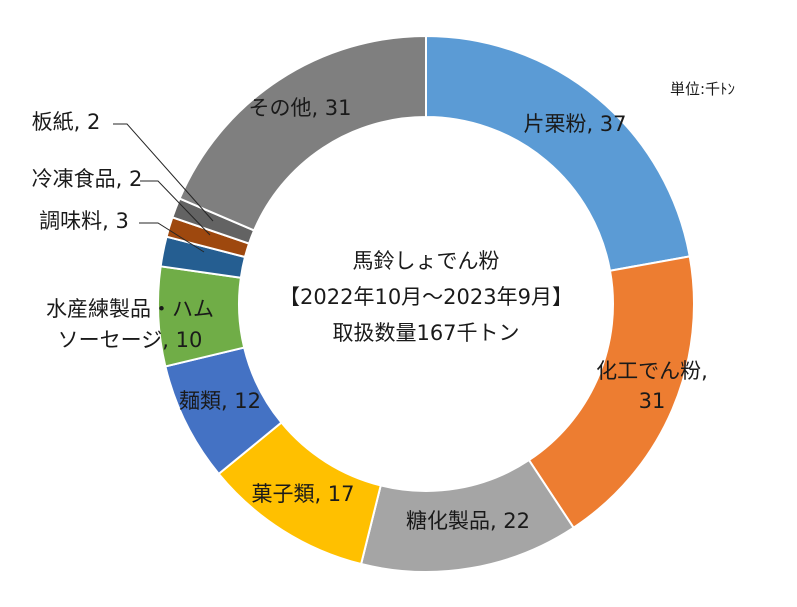 The height and width of the screenshot is (607, 797). What do you see at coordinates (702, 89) in the screenshot?
I see `unit-label: 単位:千ﾄﾝ` at bounding box center [702, 89].